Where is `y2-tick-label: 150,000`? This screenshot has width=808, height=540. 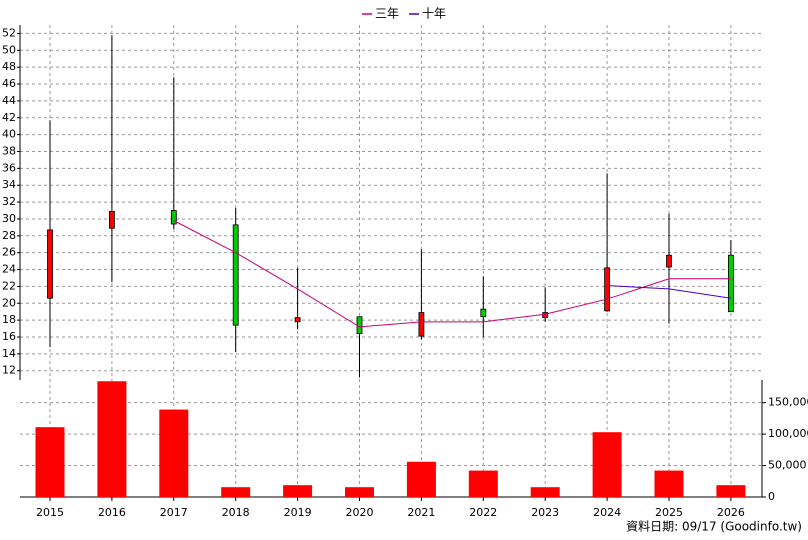 y2-tick-label: 150,000 is located at coordinates (788, 402).